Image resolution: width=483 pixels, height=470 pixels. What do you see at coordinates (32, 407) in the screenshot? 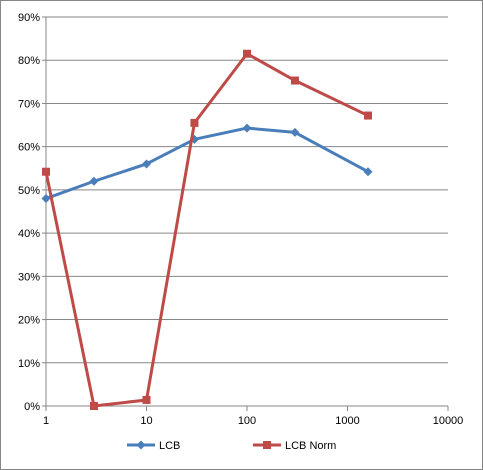
I see `y-tick-label: 0%` at bounding box center [32, 407].